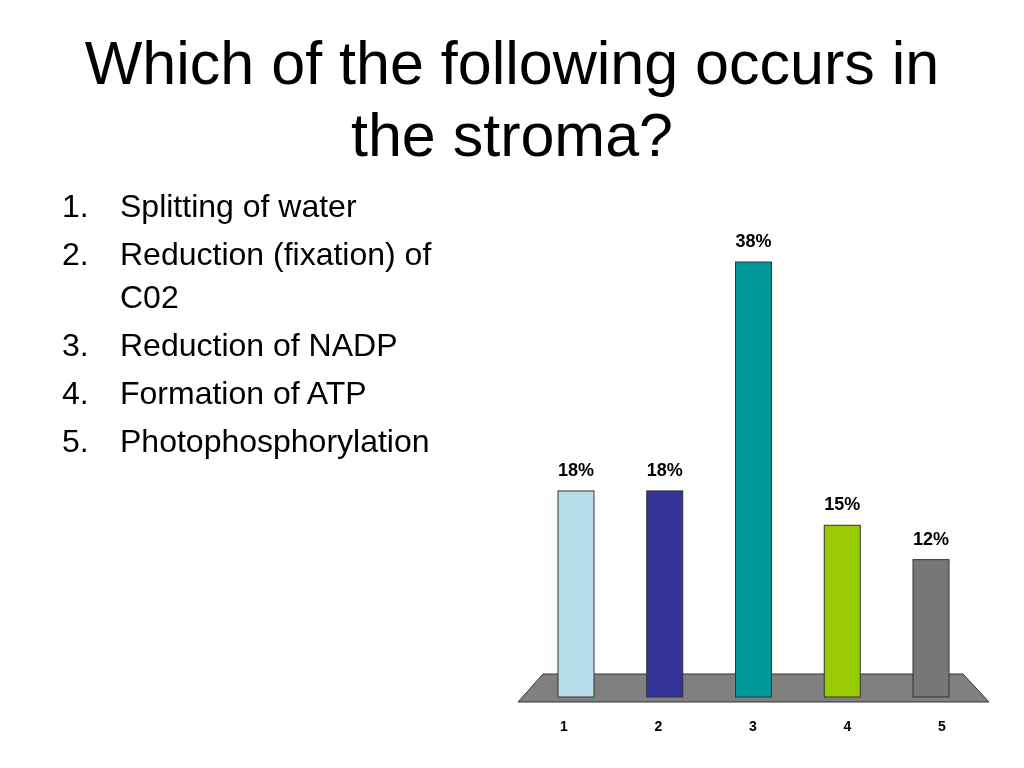  Describe the element at coordinates (246, 441) in the screenshot. I see `text: 5. Photophosphorylation` at that location.